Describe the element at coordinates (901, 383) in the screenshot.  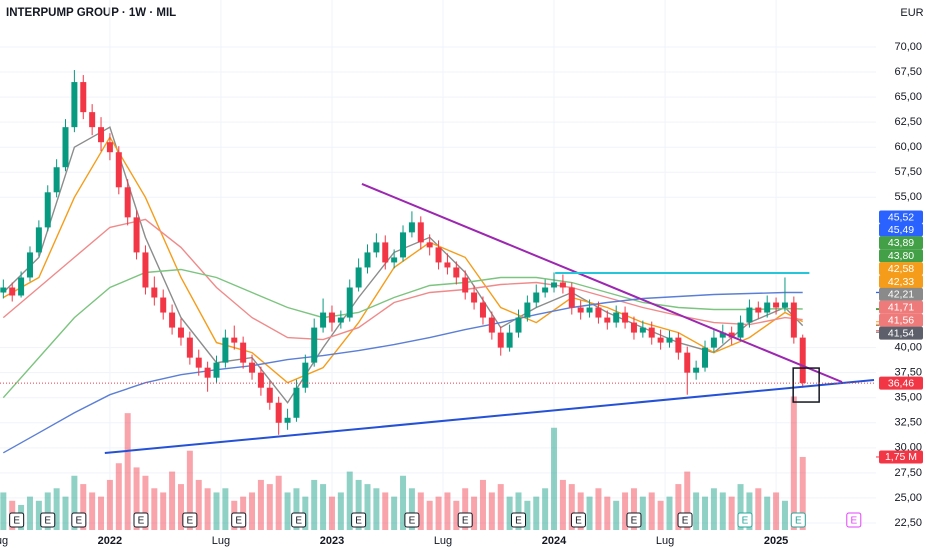
I see `last-price-label-text: 36,46` at that location.